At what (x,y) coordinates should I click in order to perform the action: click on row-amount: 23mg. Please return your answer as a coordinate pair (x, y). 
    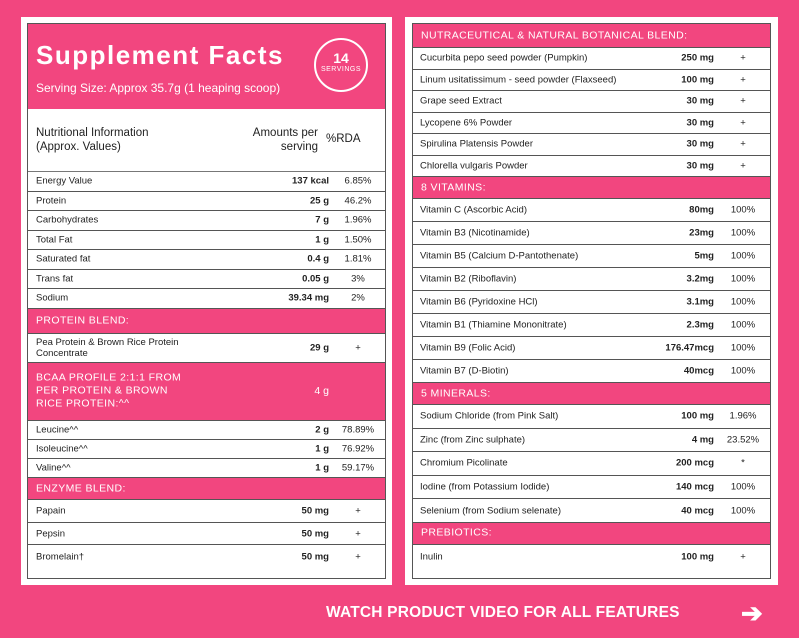
    Looking at the image, I should click on (701, 233).